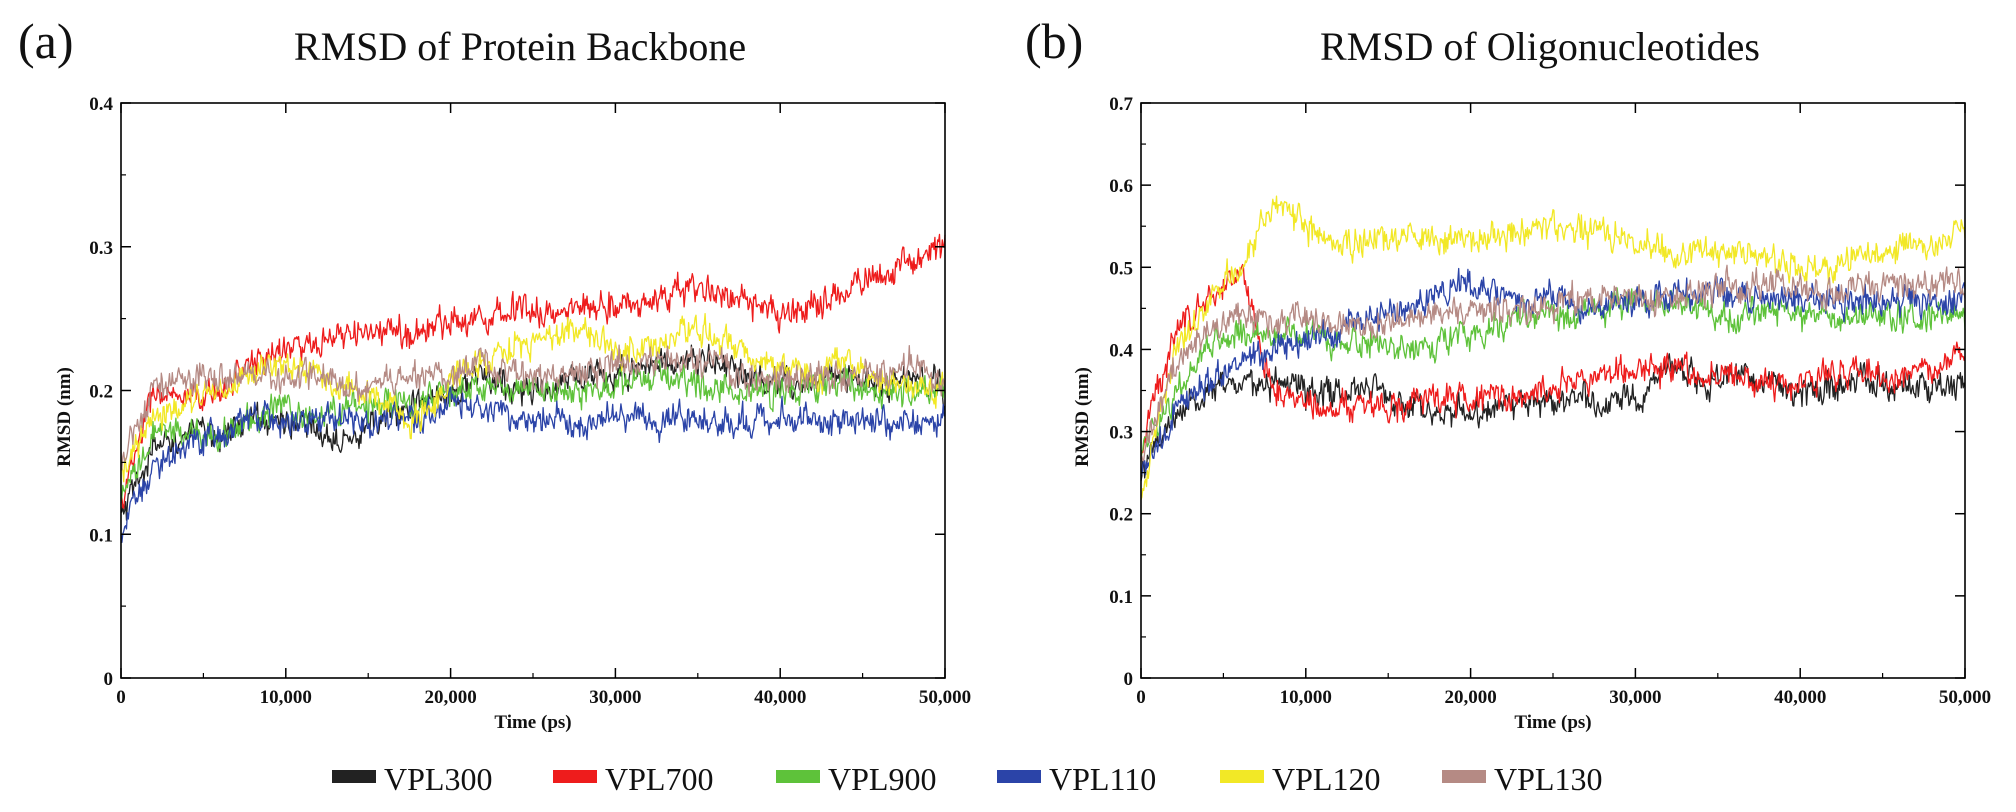 The height and width of the screenshot is (812, 2016). I want to click on series-line-vpl700-a, so click(533, 371).